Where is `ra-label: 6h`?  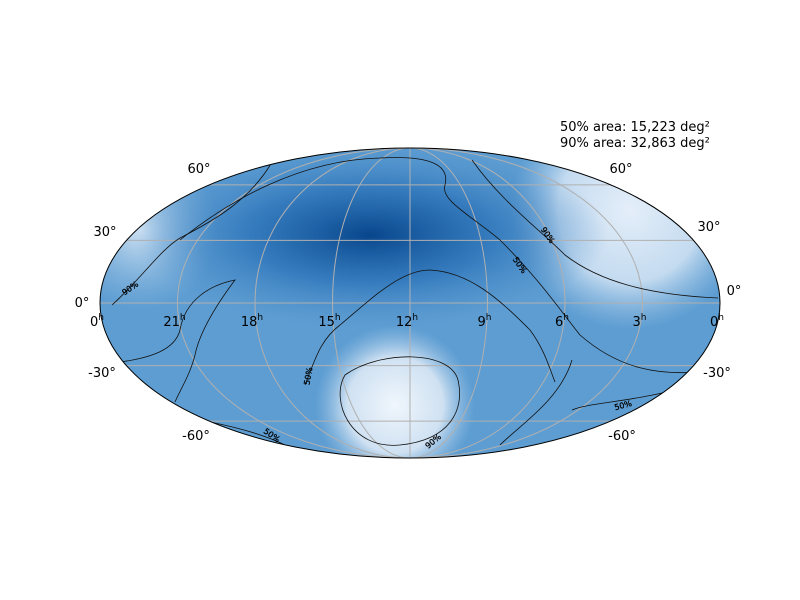
ra-label: 6h is located at coordinates (562, 321).